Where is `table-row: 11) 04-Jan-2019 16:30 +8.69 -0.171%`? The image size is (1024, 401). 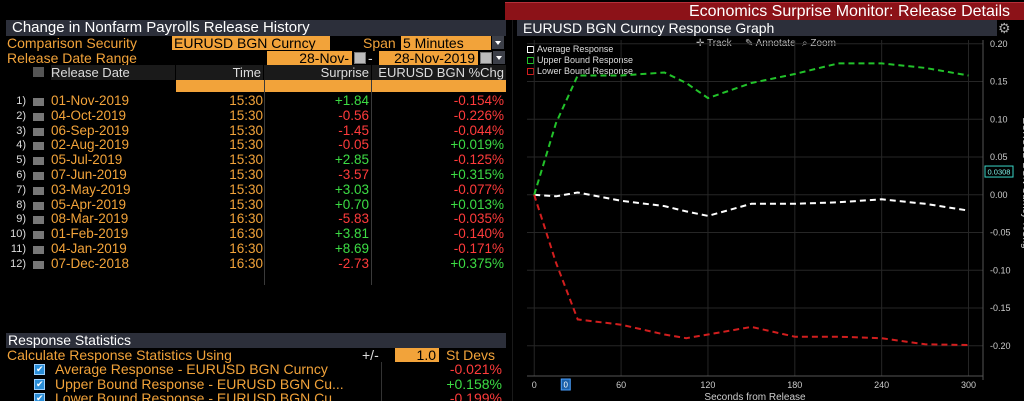
table-row: 11) 04-Jan-2019 16:30 +8.69 -0.171% is located at coordinates (255, 248).